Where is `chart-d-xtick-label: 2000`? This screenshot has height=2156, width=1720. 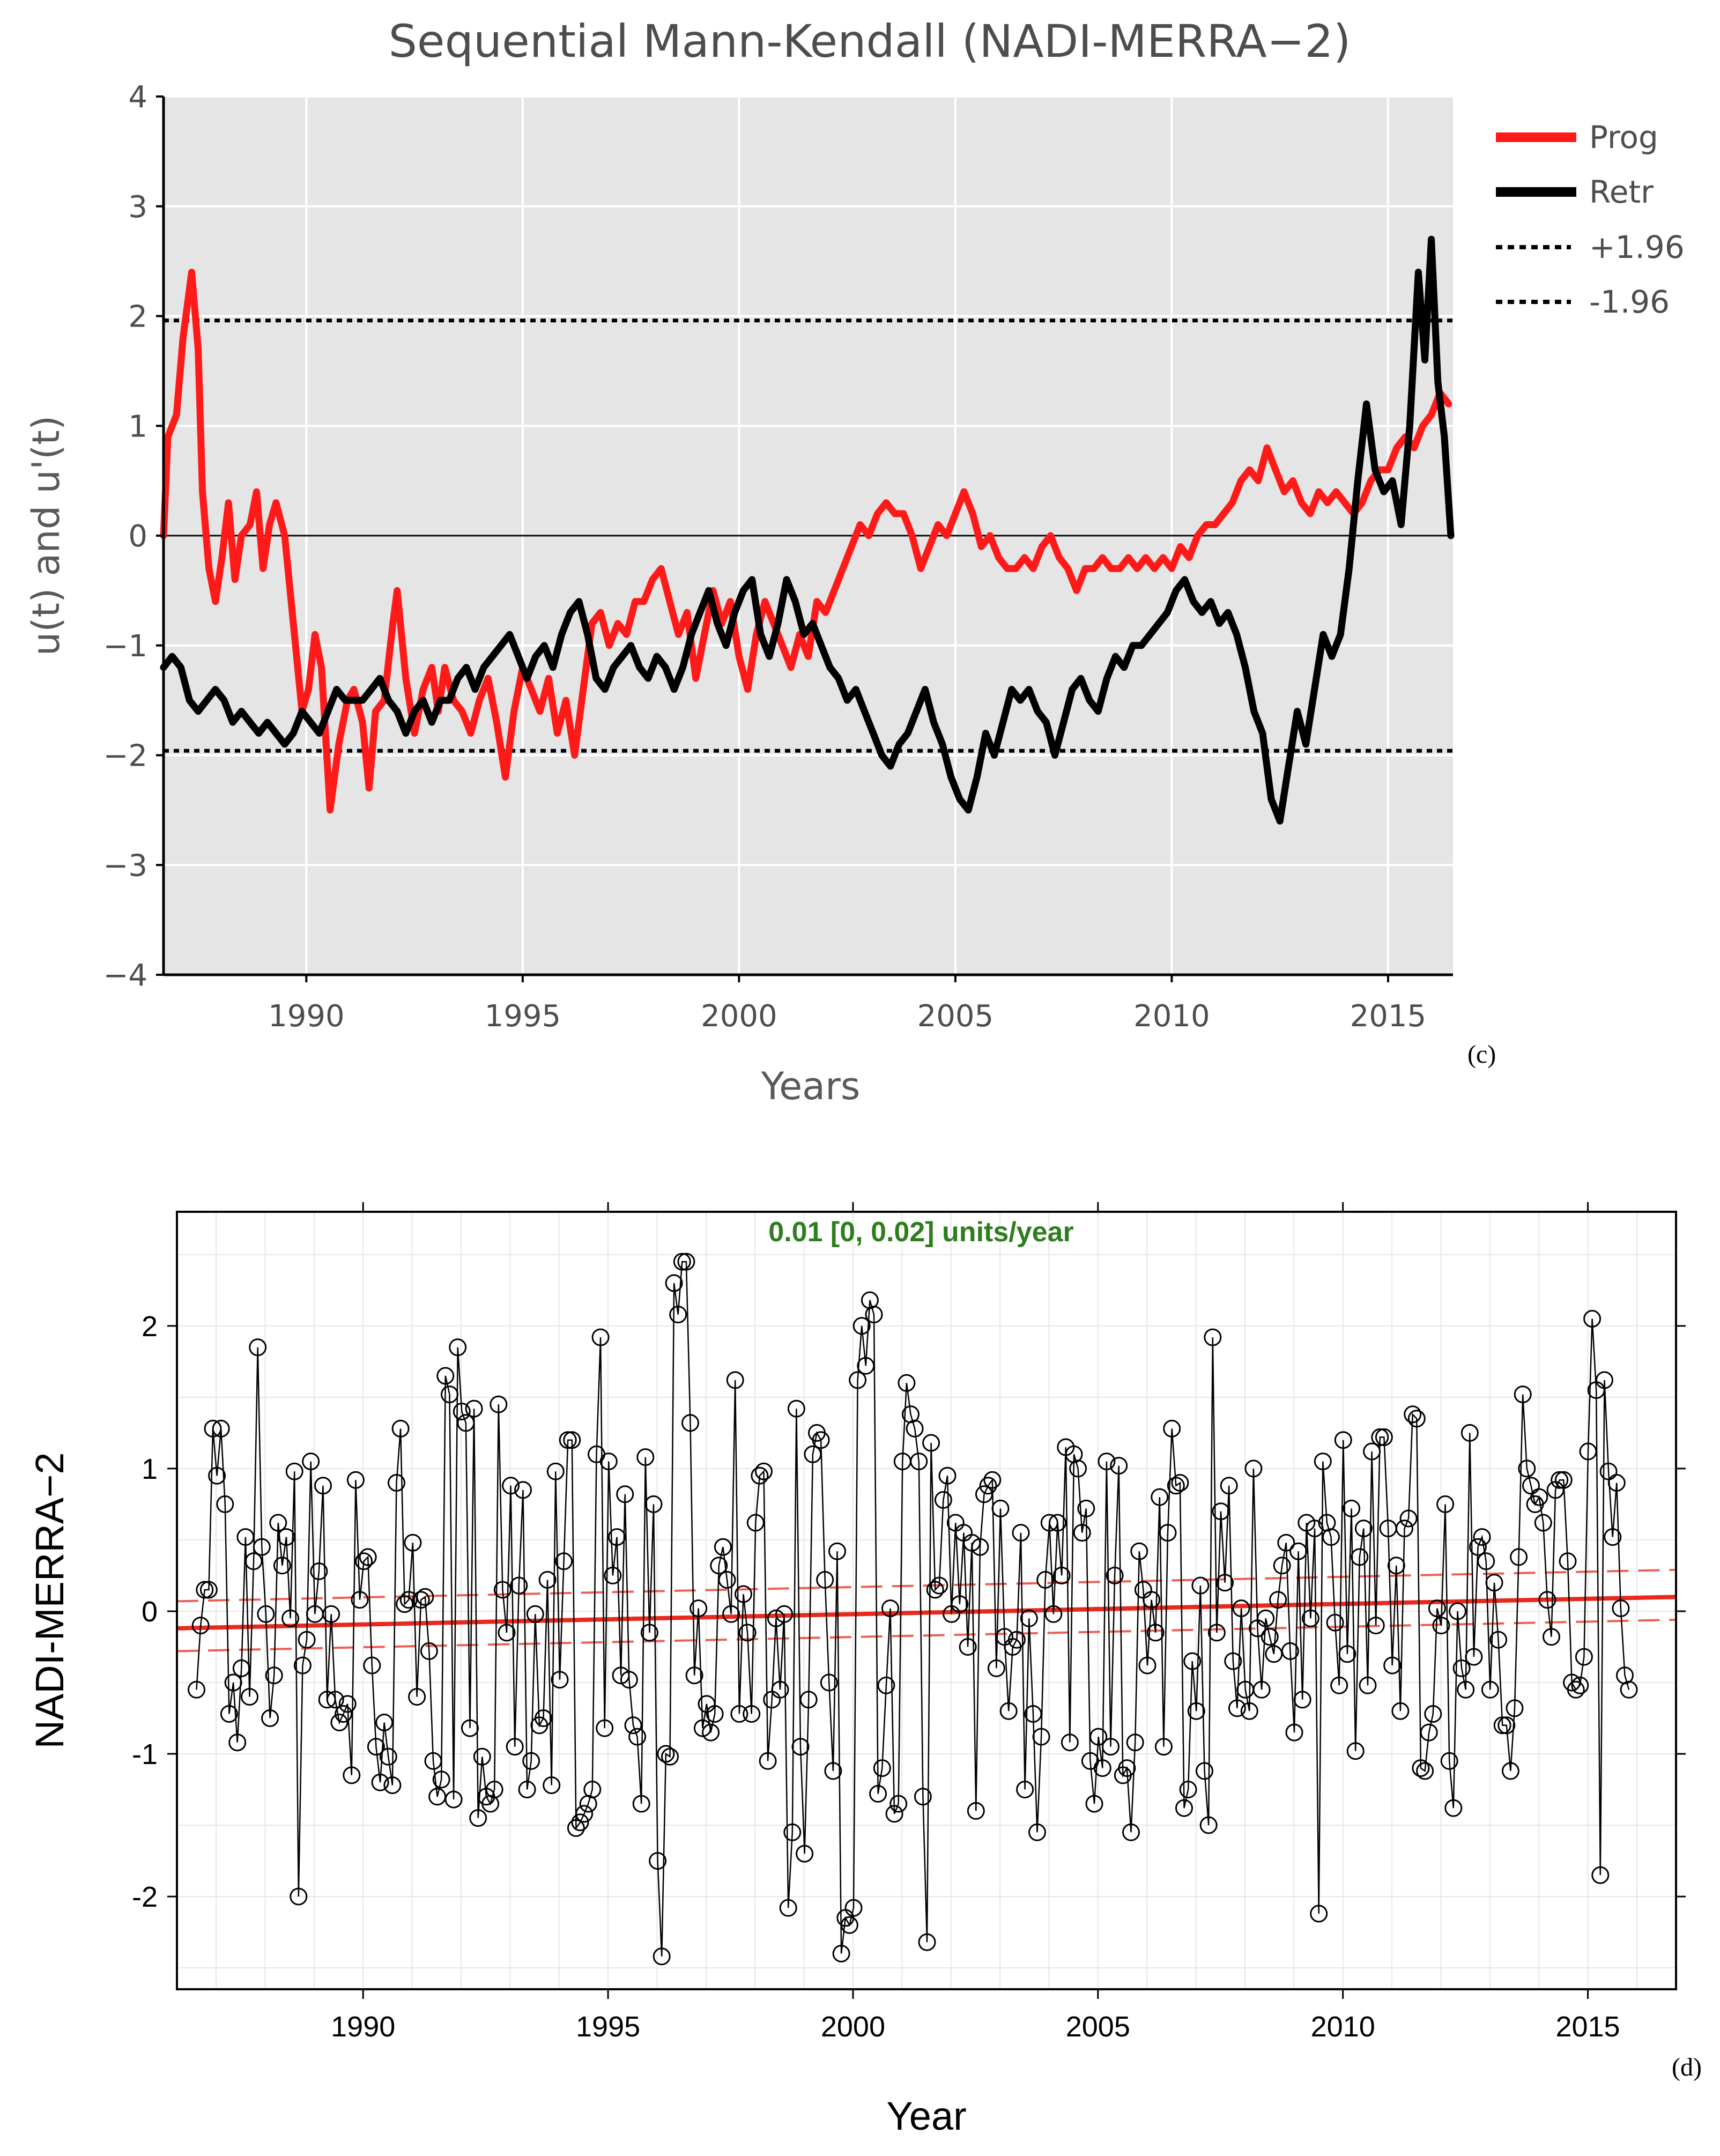 chart-d-xtick-label: 2000 is located at coordinates (853, 2027).